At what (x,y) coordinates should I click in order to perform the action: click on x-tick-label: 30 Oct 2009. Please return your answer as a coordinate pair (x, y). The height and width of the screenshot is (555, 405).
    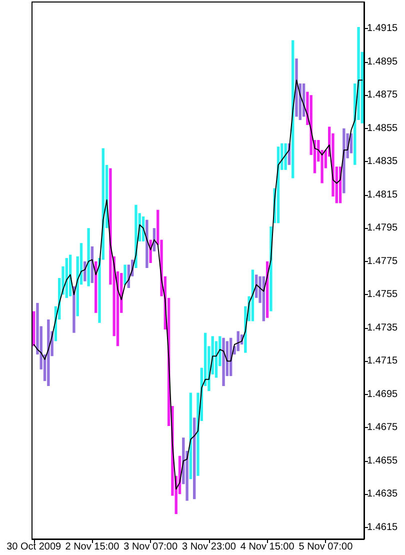
    Looking at the image, I should click on (34, 547).